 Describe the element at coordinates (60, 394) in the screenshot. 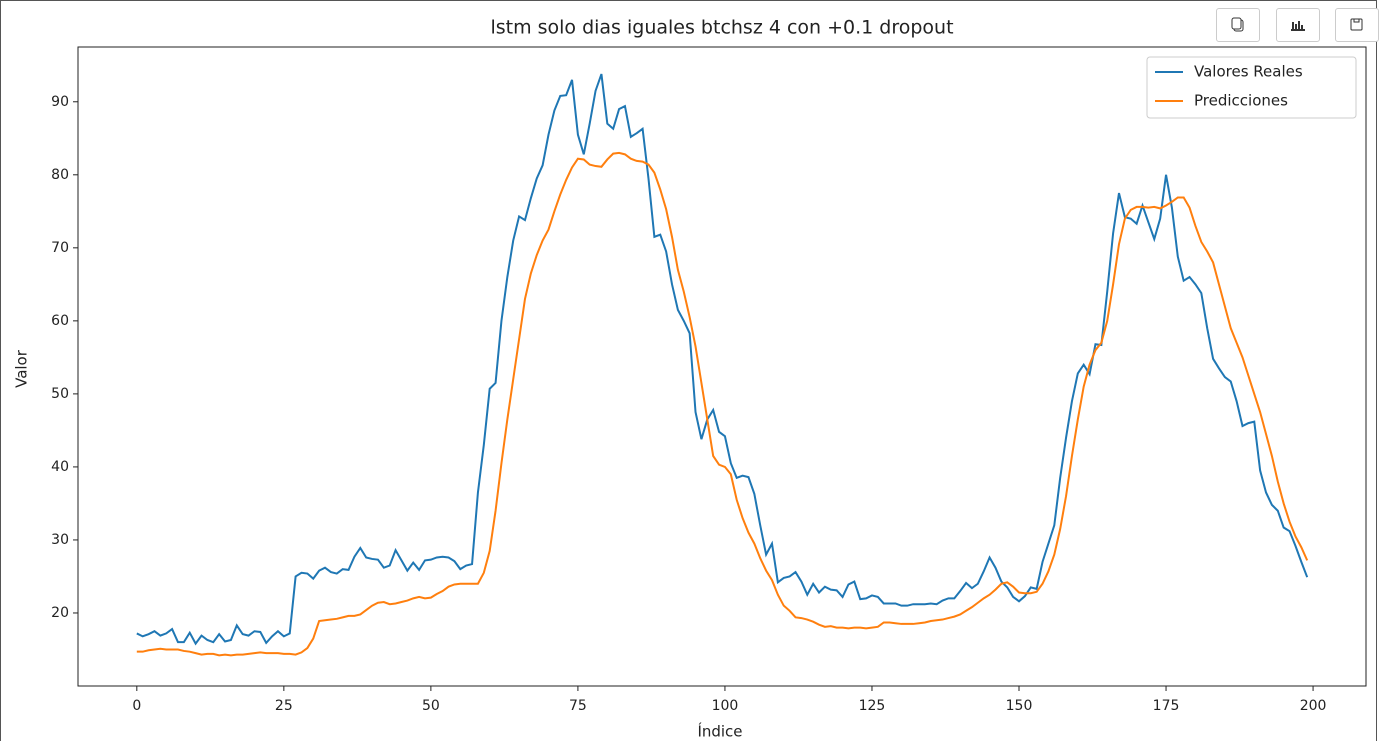

I see `y-tick-label: 50` at that location.